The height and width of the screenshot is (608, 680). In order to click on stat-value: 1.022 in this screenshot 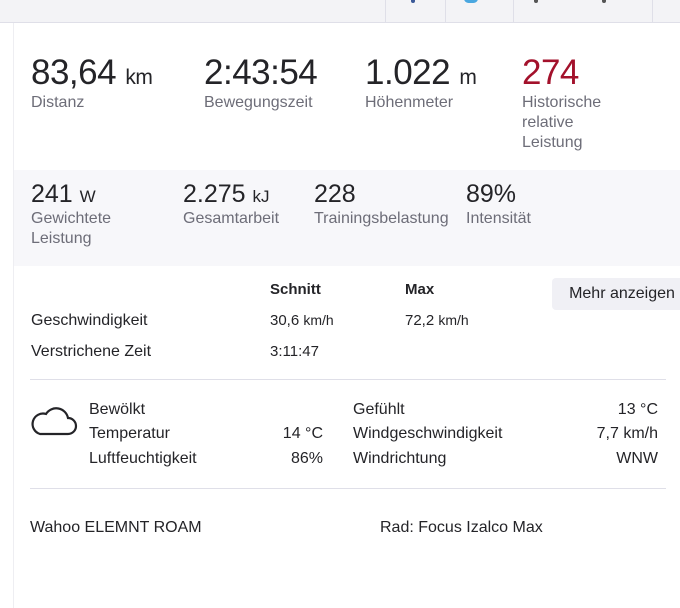, I will do `click(408, 72)`.